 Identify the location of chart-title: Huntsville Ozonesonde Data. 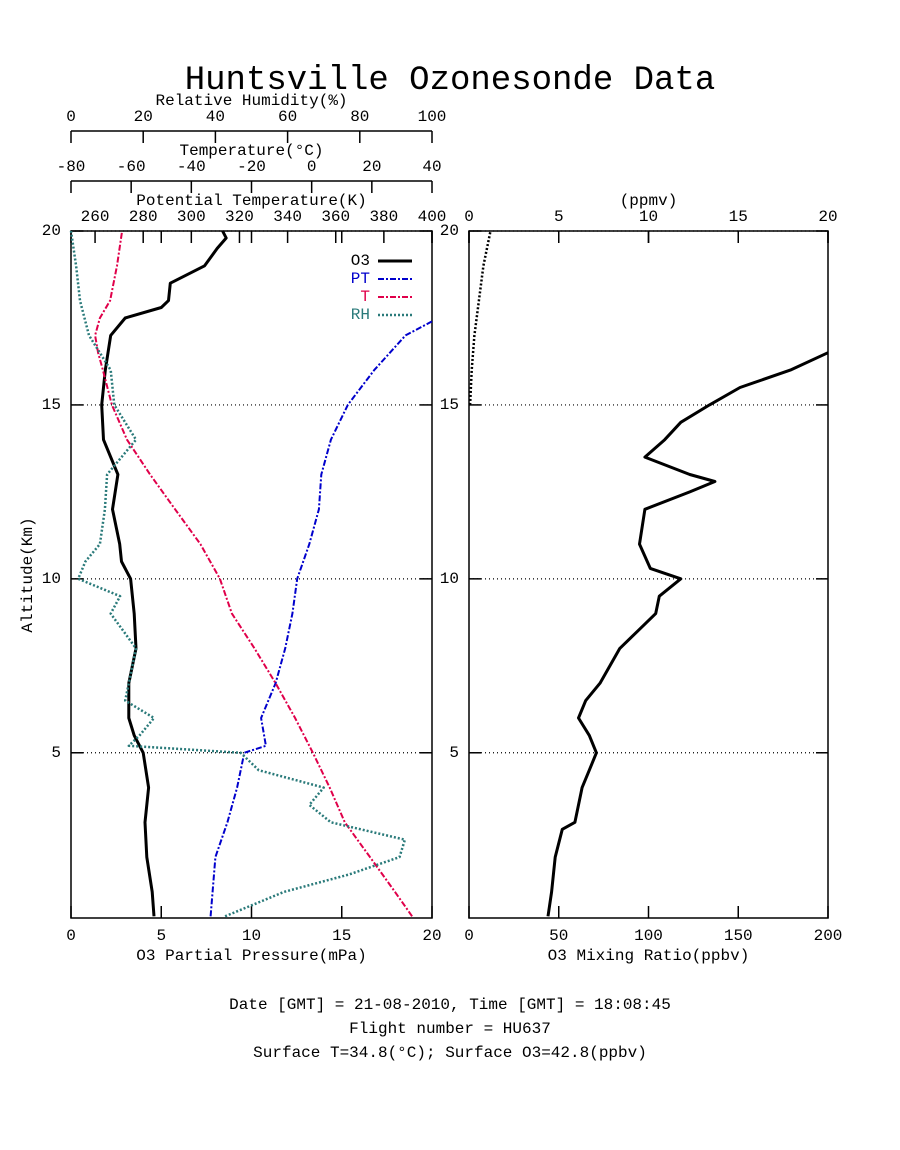
(450, 81).